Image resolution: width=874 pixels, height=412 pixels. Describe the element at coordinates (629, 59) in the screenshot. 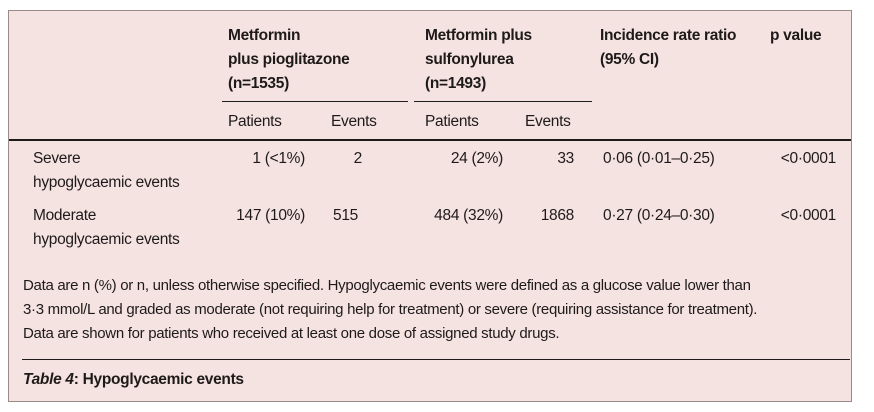

I see `header-line: (95% CI)` at that location.